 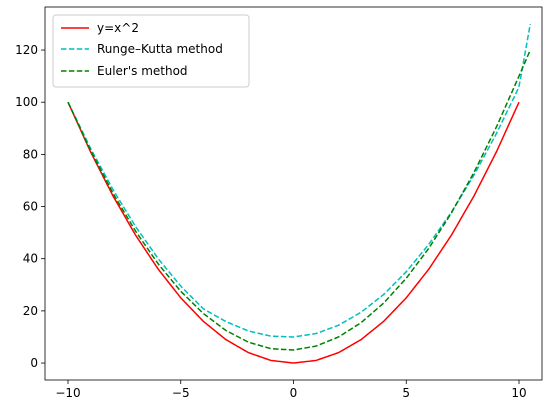 I want to click on legend-label-euler: Euler's method, so click(x=142, y=71).